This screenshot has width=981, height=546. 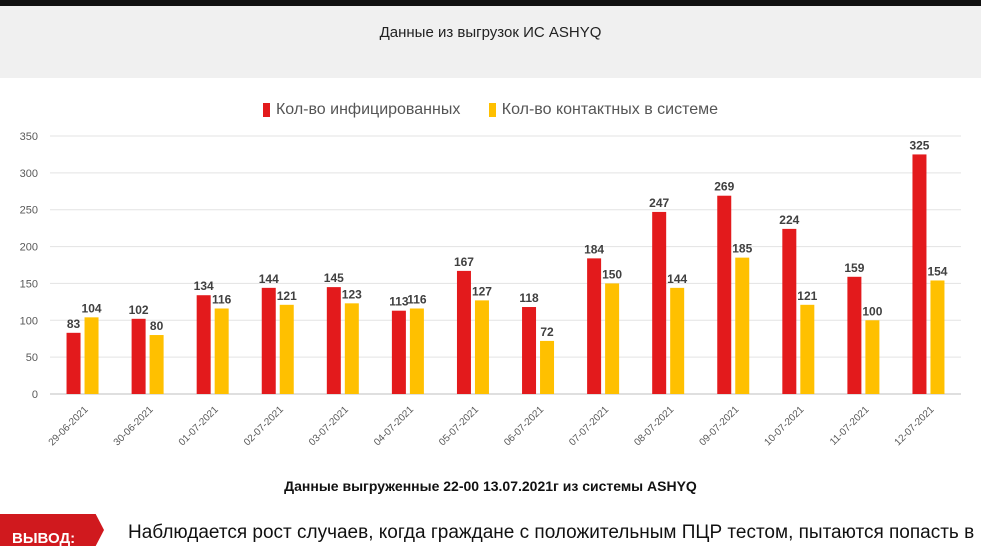 What do you see at coordinates (52, 530) in the screenshot?
I see `conclusion-label: ВЫВОД:` at bounding box center [52, 530].